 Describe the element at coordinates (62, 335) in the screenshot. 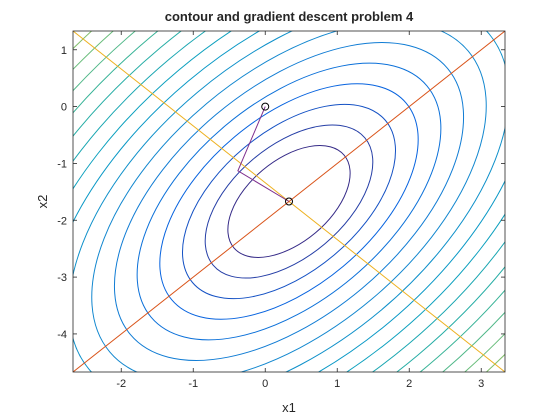

I see `y-tick-label: -4` at that location.